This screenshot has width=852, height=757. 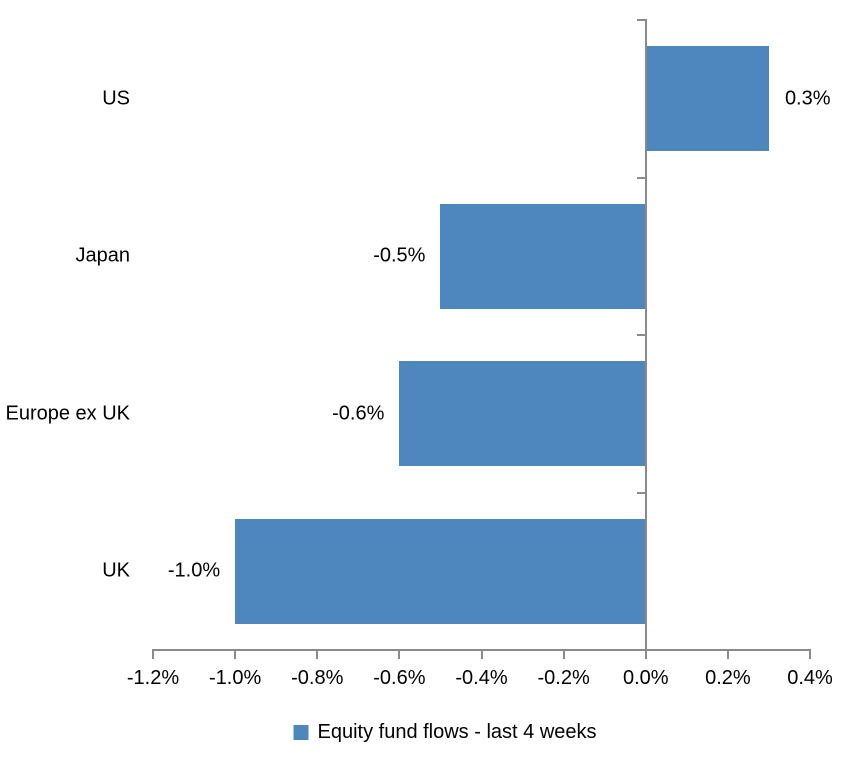 I want to click on category-label-us: US, so click(x=116, y=98).